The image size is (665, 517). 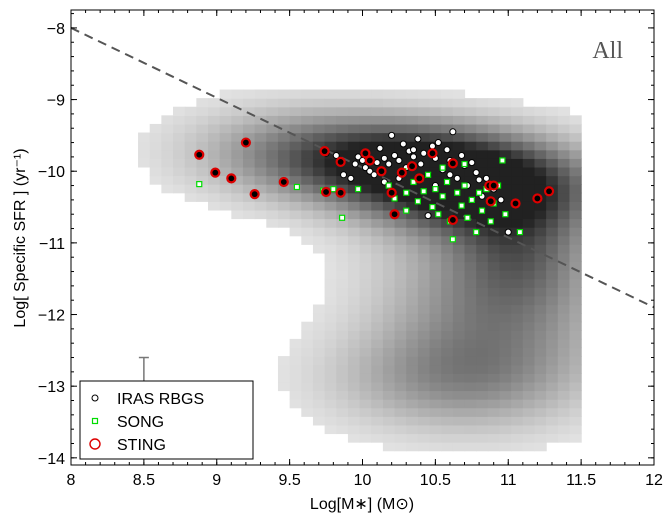 I want to click on panel-label: All, so click(x=607, y=51).